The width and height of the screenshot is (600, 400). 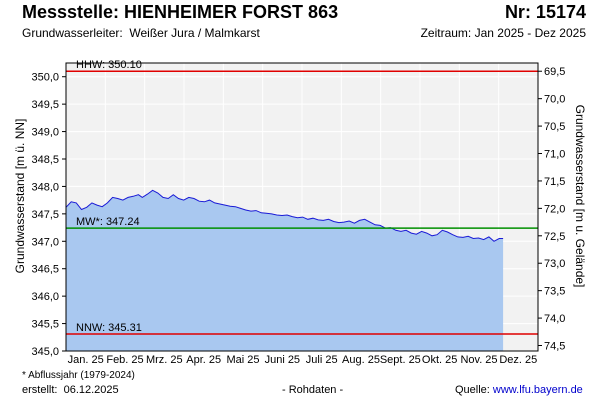 I want to click on y2-tick-label: 74,5, so click(x=554, y=347).